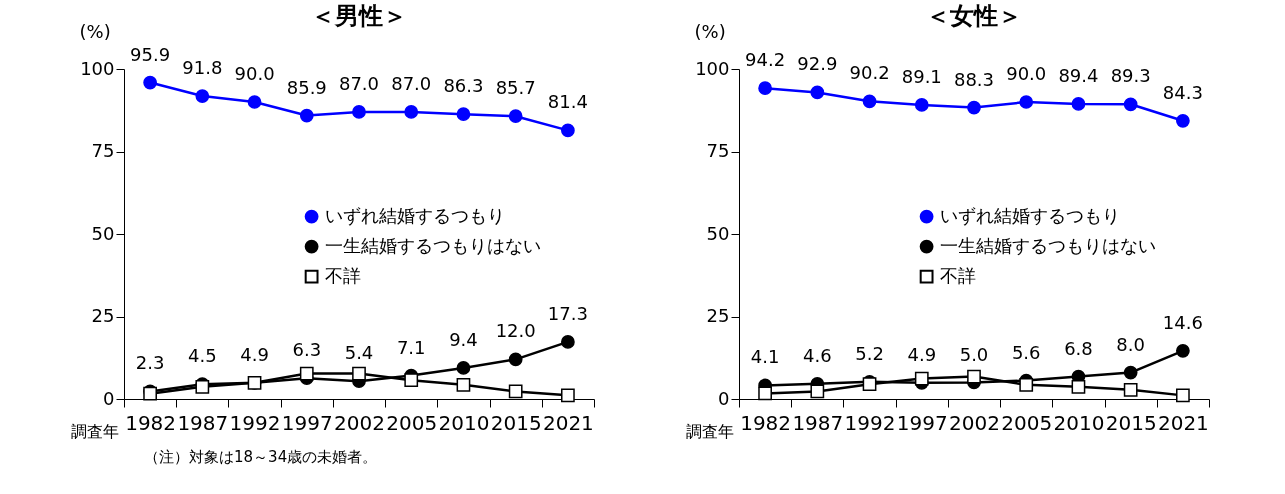 The image size is (1285, 494). What do you see at coordinates (150, 54) in the screenshot?
I see `data-label: 95.9` at bounding box center [150, 54].